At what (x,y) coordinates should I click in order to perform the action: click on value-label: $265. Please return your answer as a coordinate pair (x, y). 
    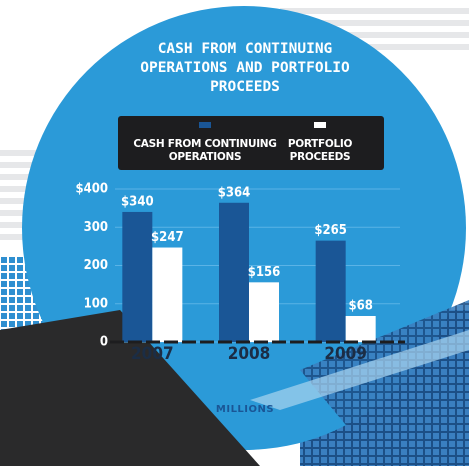
    Looking at the image, I should click on (330, 230).